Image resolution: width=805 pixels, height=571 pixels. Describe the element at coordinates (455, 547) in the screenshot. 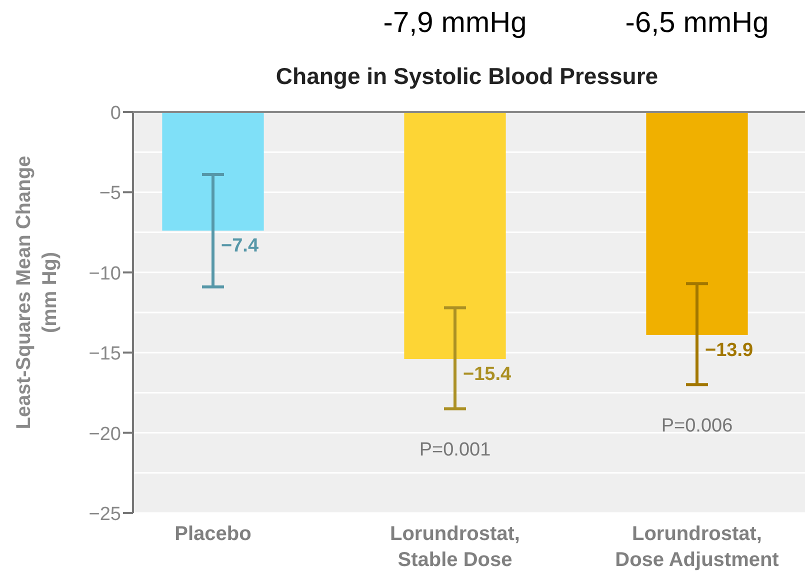

I see `x-tick-label: Lorundrostat, Stable Dose` at that location.